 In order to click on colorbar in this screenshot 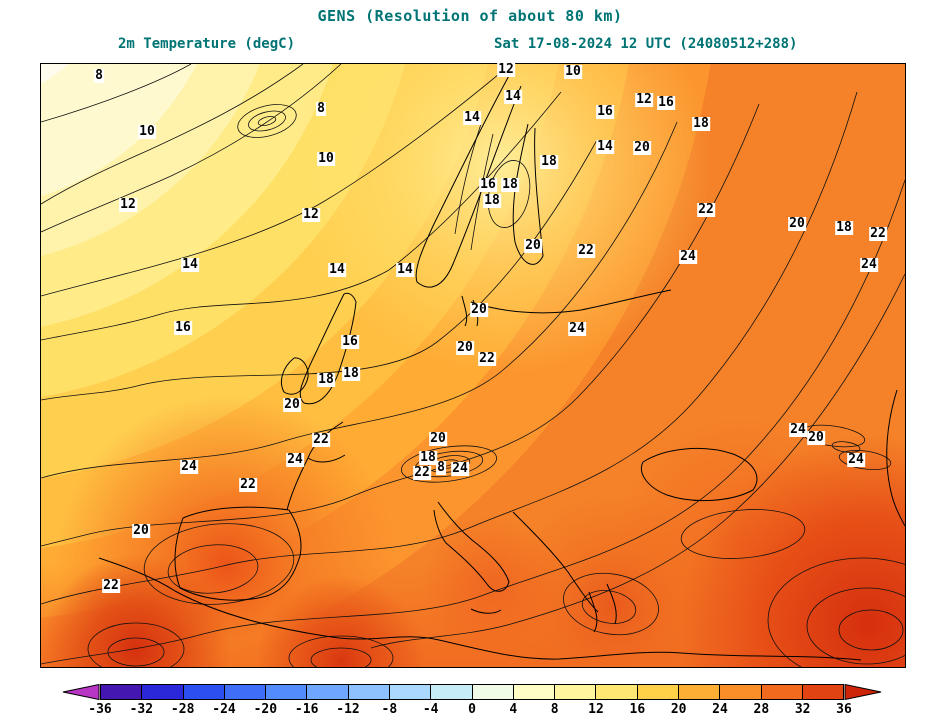, I will do `click(472, 692)`.